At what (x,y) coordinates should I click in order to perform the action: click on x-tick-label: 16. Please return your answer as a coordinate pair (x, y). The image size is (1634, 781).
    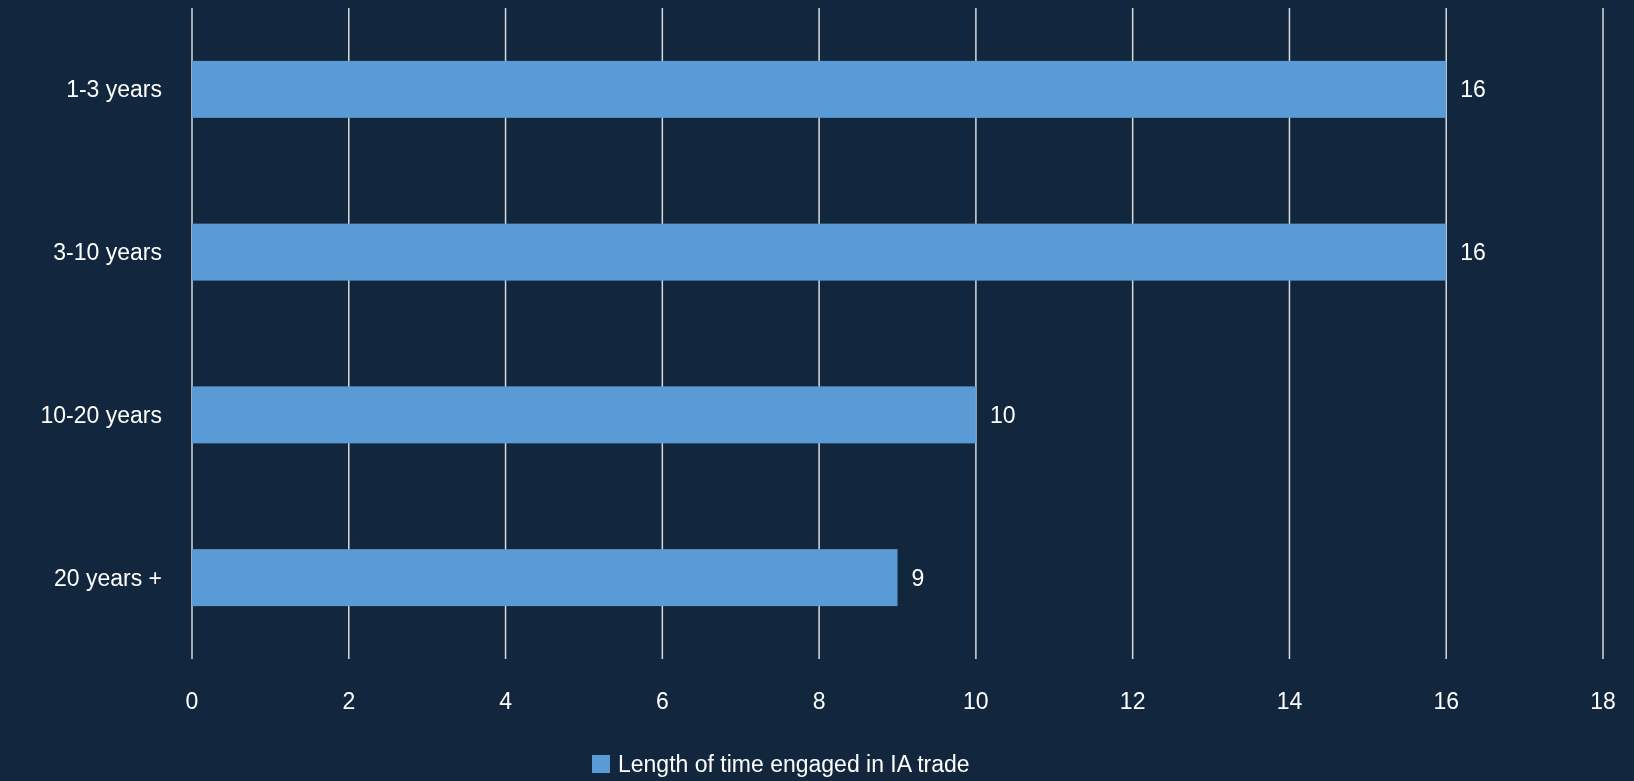
    Looking at the image, I should click on (1446, 701).